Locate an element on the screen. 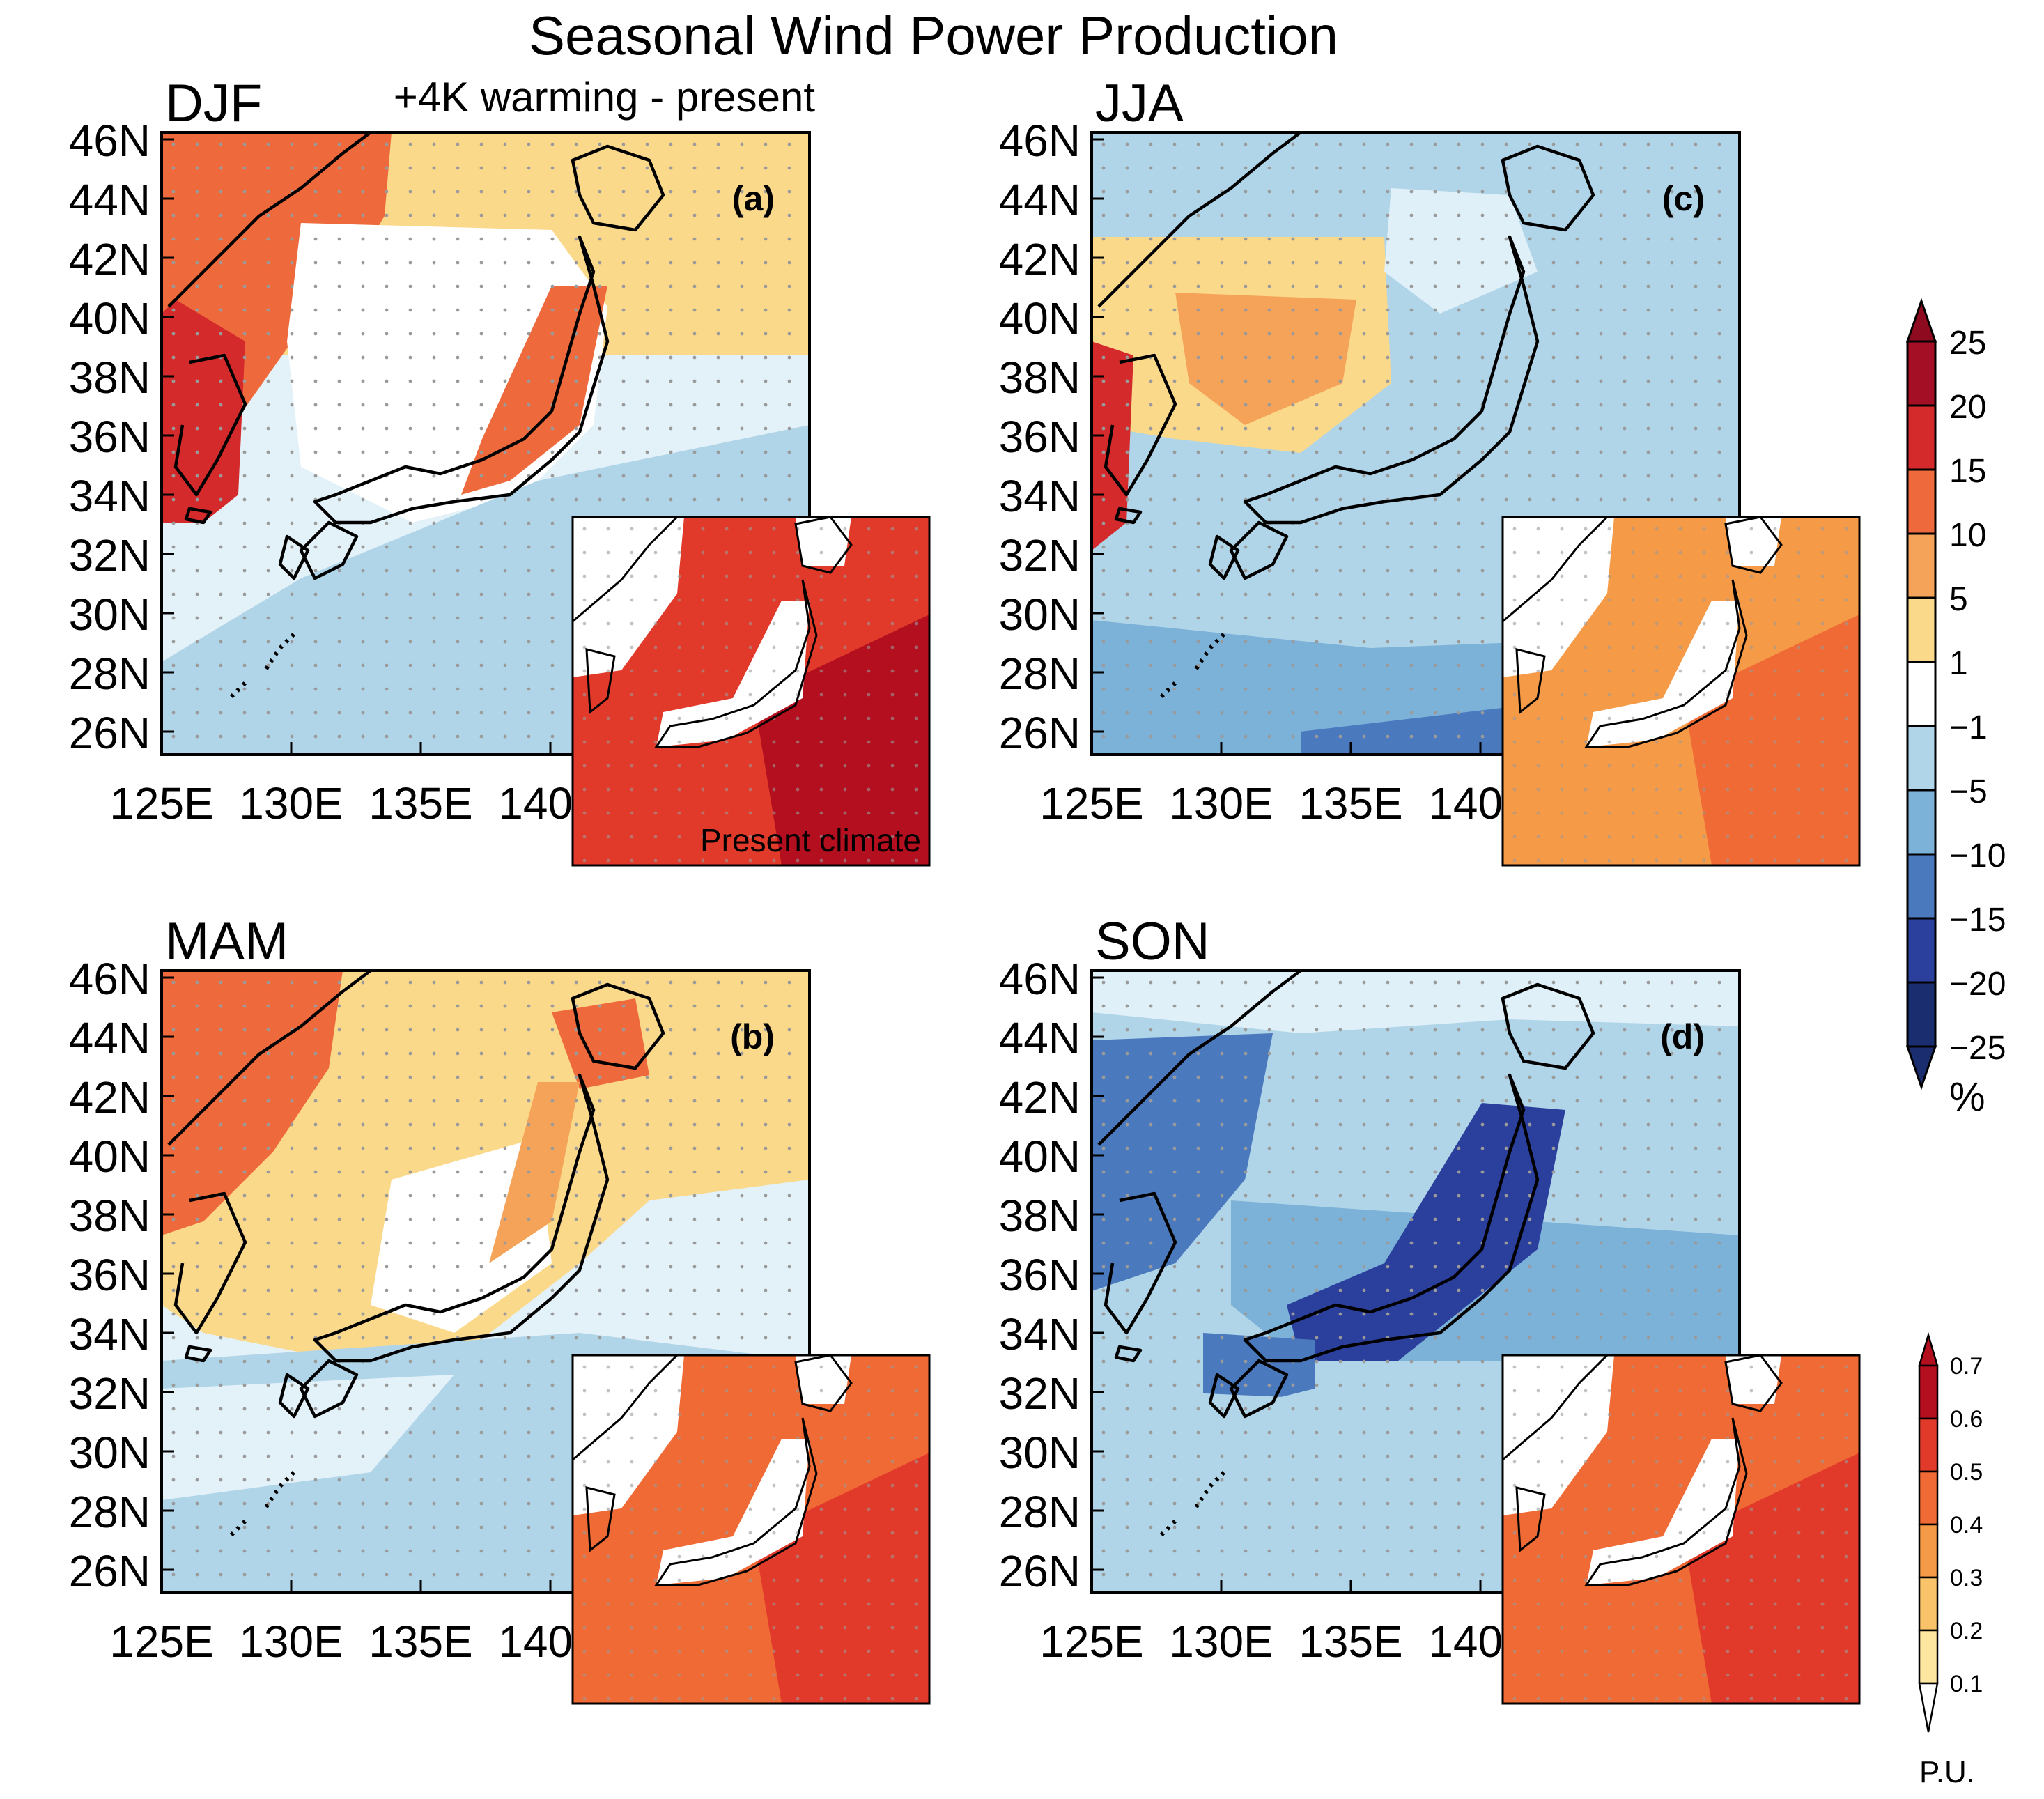  colorbar-tick: −10 is located at coordinates (1978, 855).